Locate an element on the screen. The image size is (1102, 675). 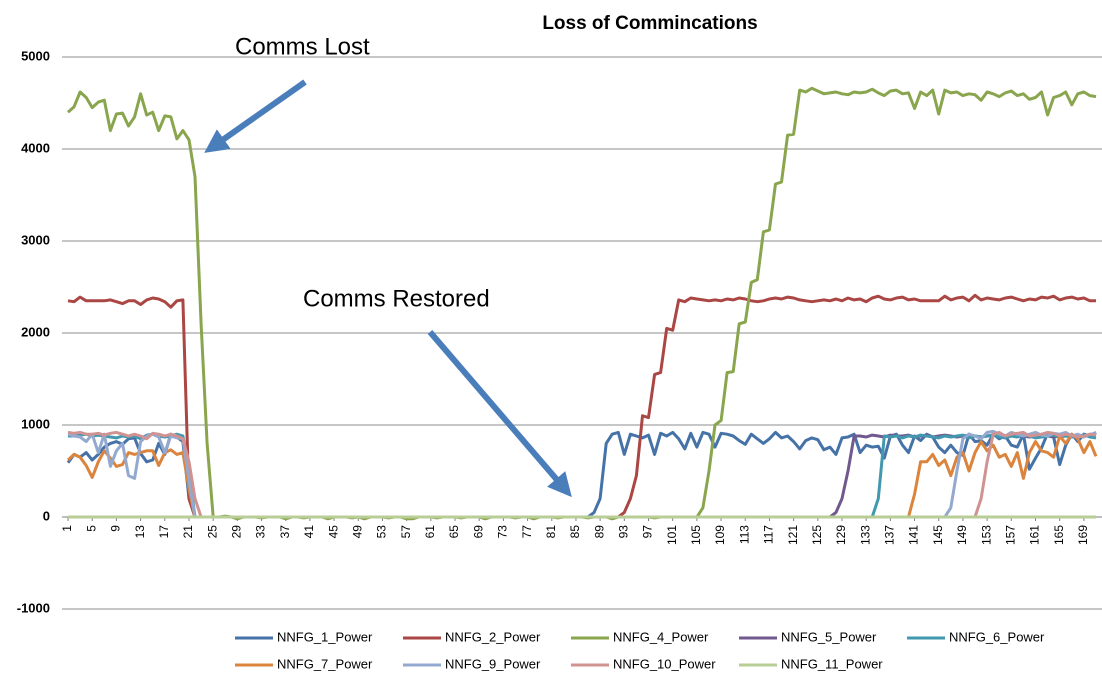
x-tick-label: 117 is located at coordinates (769, 534).